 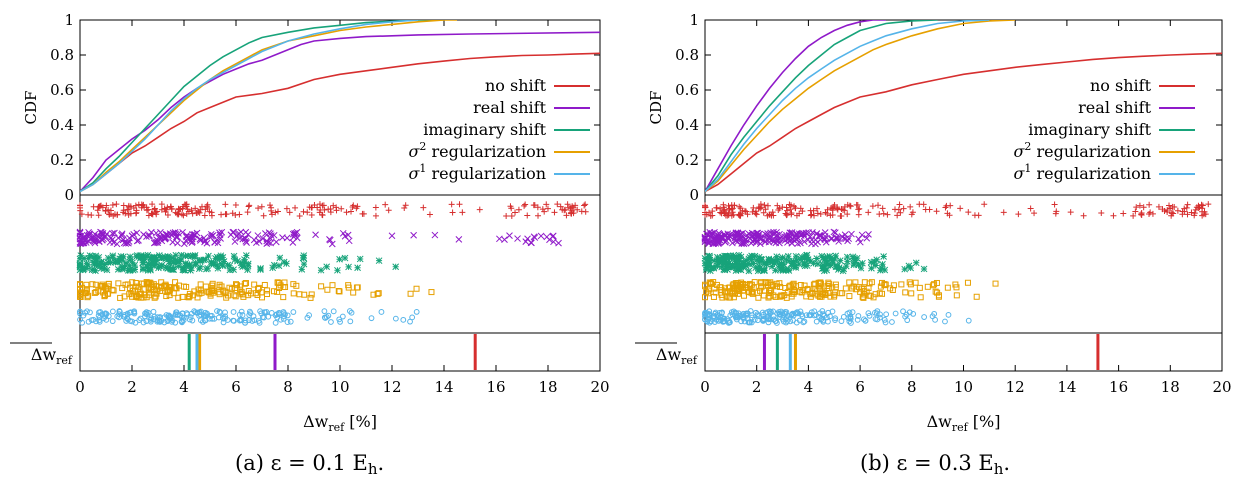 What do you see at coordinates (516, 85) in the screenshot?
I see `legend-label: no shift` at bounding box center [516, 85].